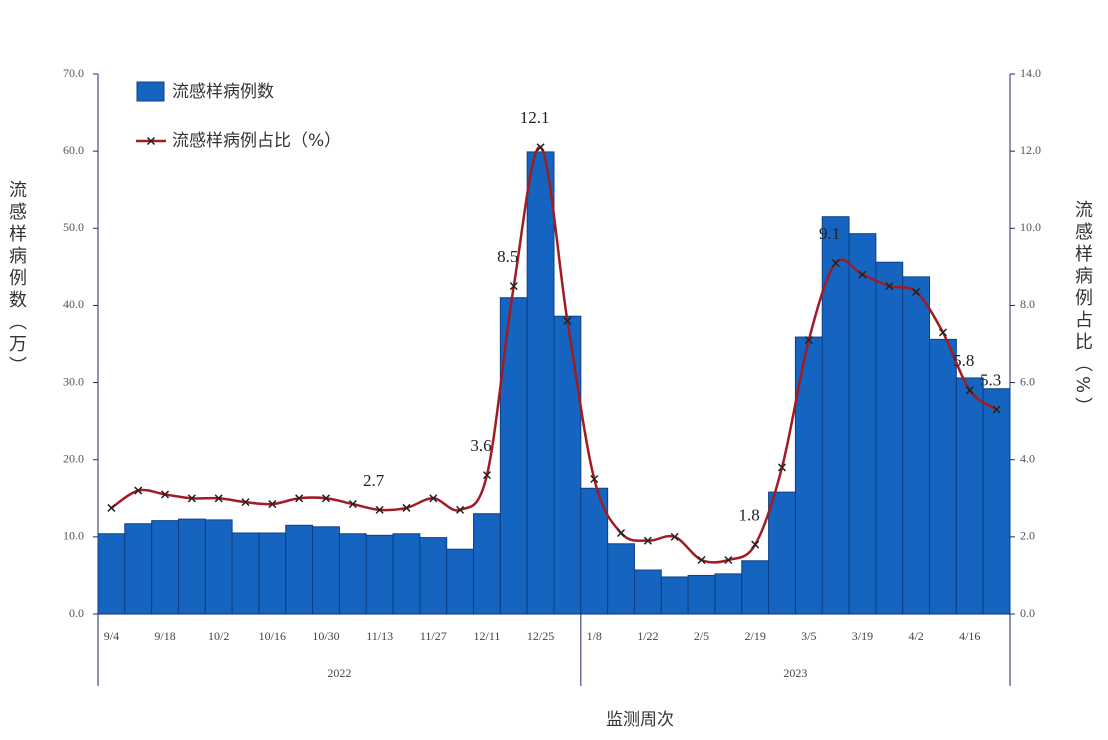 This screenshot has height=740, width=1108. What do you see at coordinates (339, 673) in the screenshot?
I see `year-label: 2022` at bounding box center [339, 673].